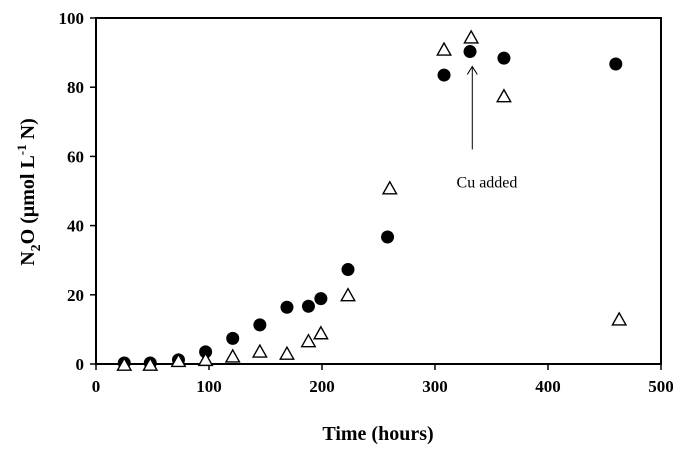  I want to click on y-tick-label: 80, so click(75, 87).